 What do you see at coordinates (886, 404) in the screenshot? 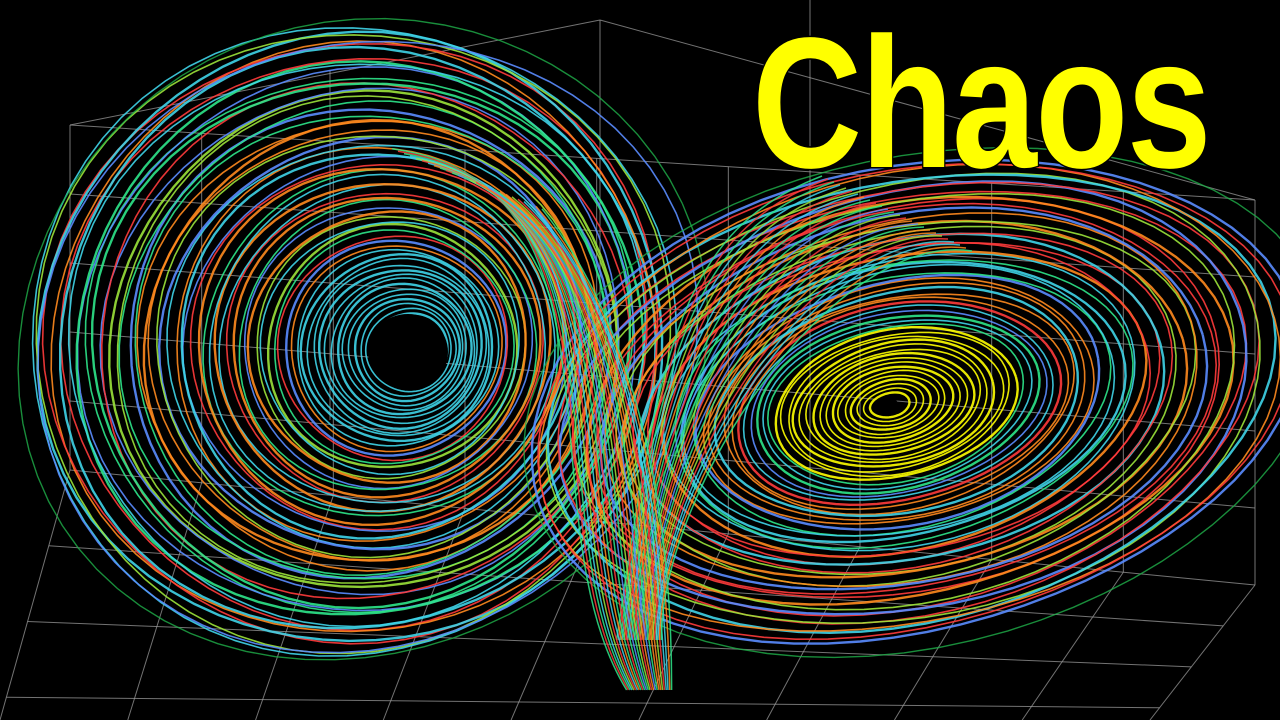
I see `right-fixed-point` at bounding box center [886, 404].